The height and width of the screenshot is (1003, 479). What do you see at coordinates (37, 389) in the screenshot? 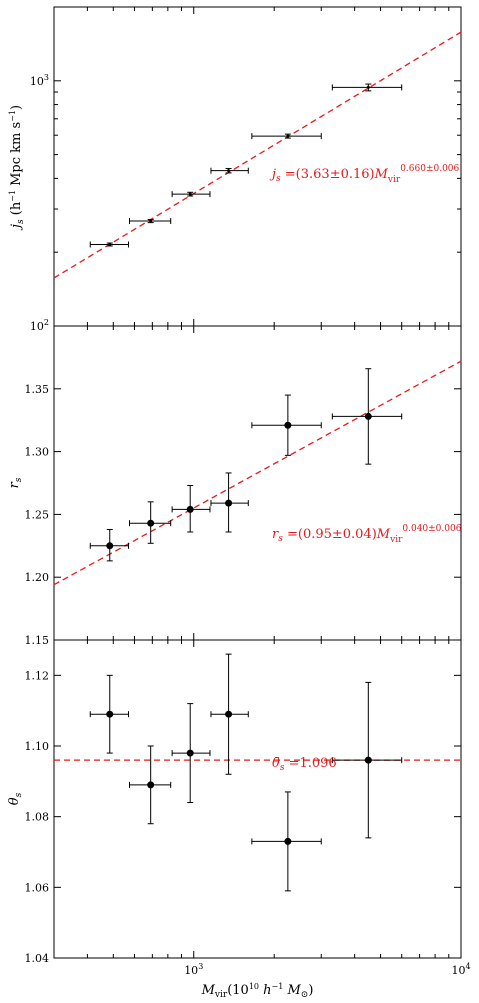
I see `y-tick-label: 1.35` at bounding box center [37, 389].